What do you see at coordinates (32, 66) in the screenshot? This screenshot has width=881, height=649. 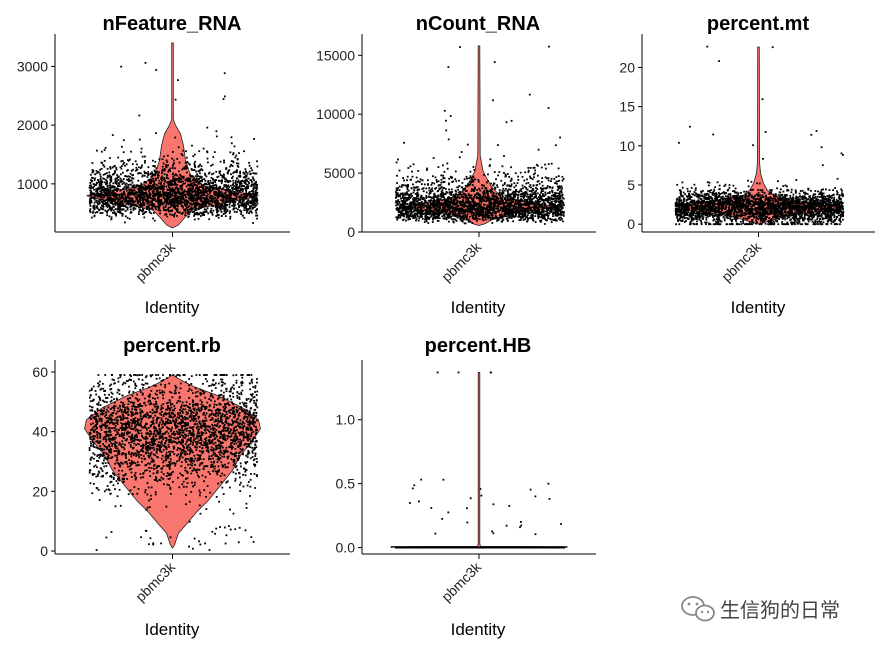 I see `y-tick-label: 3000` at bounding box center [32, 66].